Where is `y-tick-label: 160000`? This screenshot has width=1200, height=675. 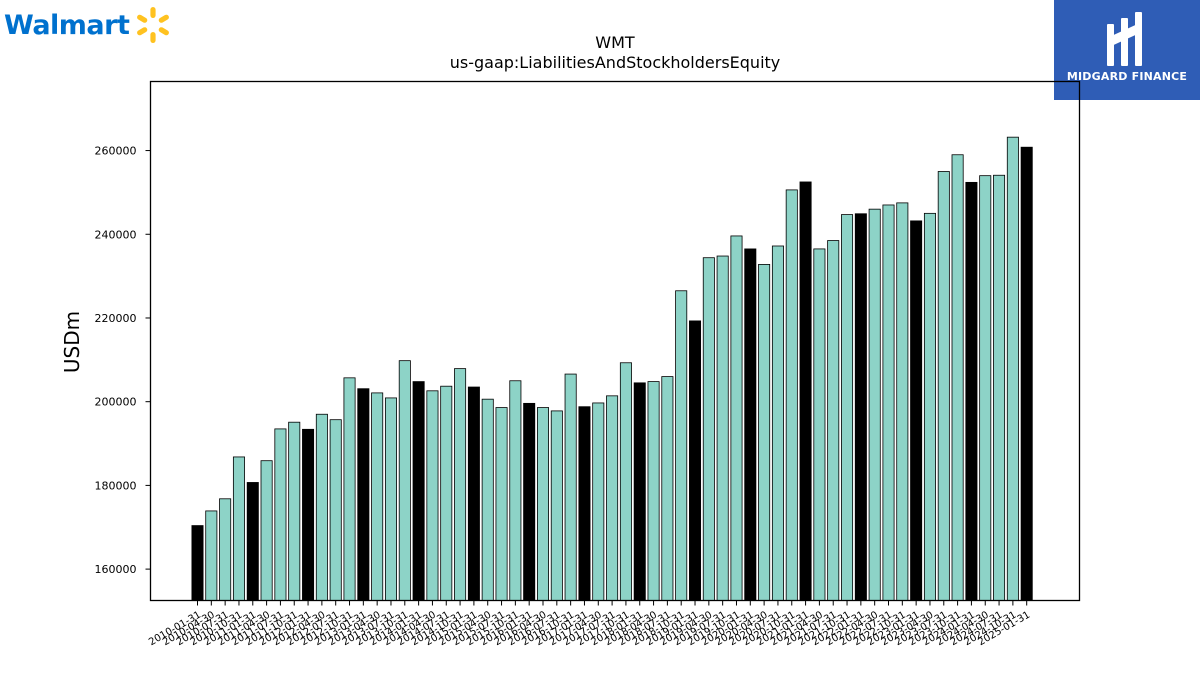 y-tick-label: 160000 is located at coordinates (116, 569).